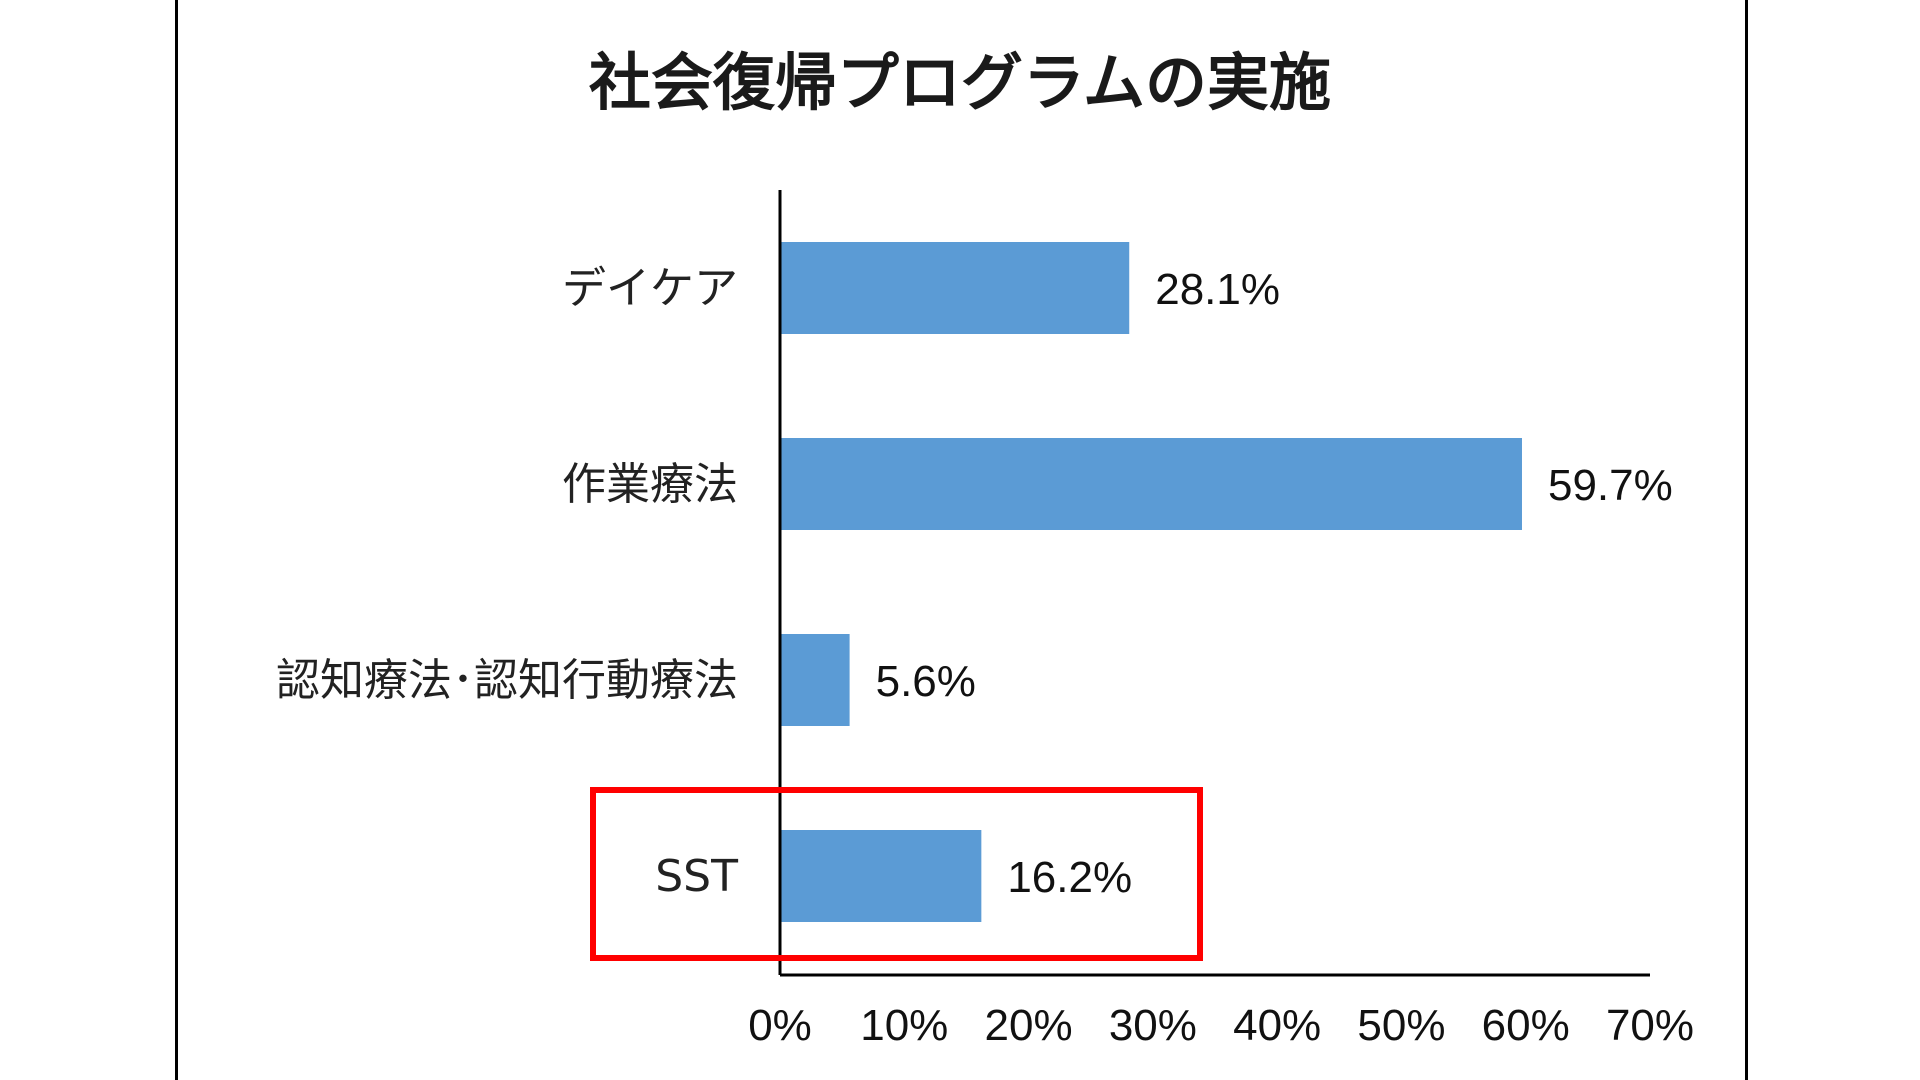 The height and width of the screenshot is (1080, 1920). Describe the element at coordinates (780, 1025) in the screenshot. I see `x-tick-label-0: 0%` at that location.